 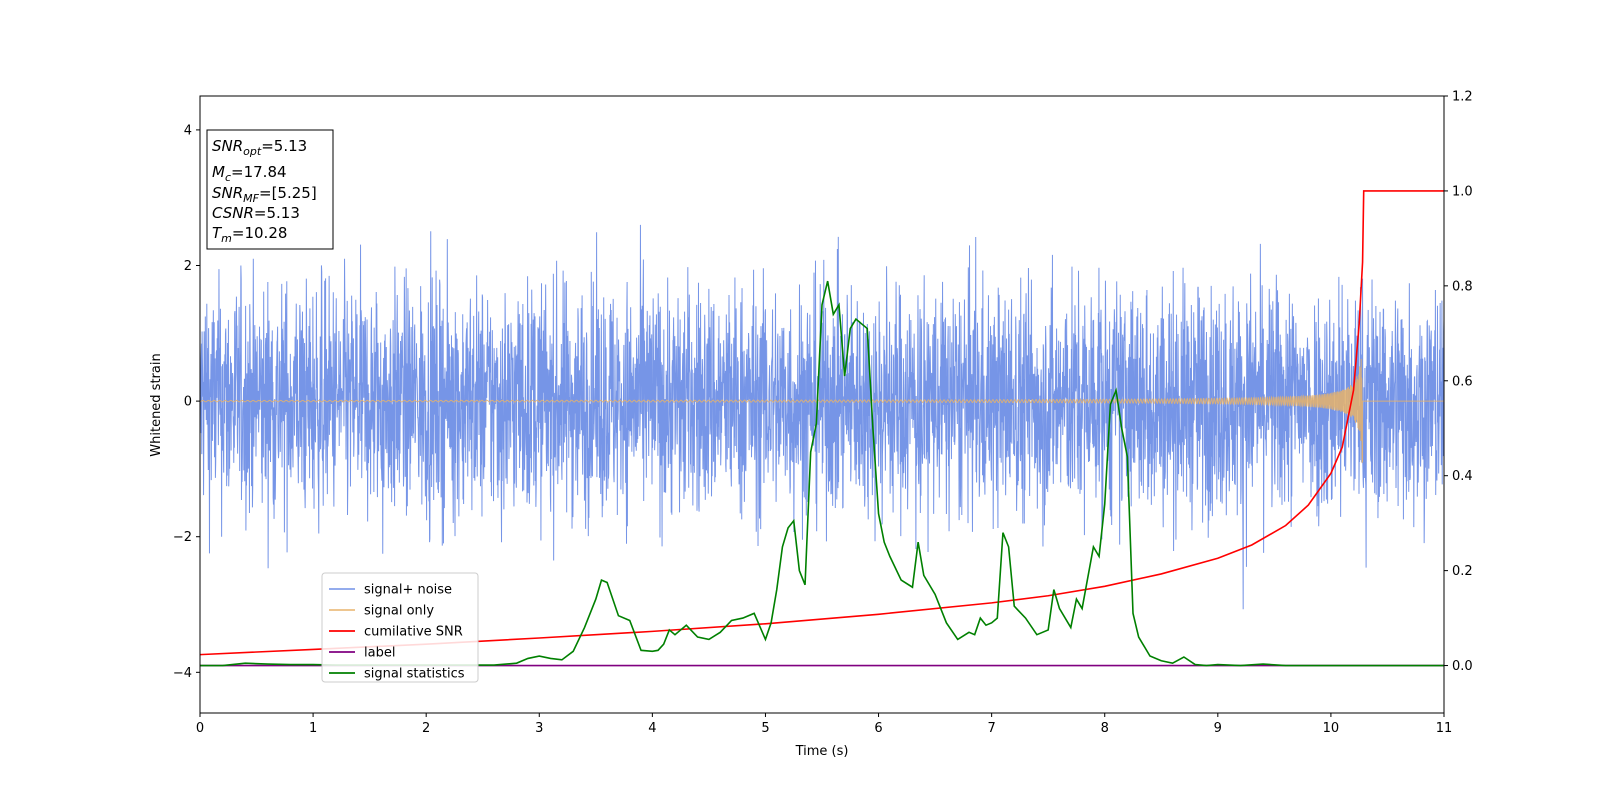 I want to click on y-tick-label: 2, so click(x=188, y=266).